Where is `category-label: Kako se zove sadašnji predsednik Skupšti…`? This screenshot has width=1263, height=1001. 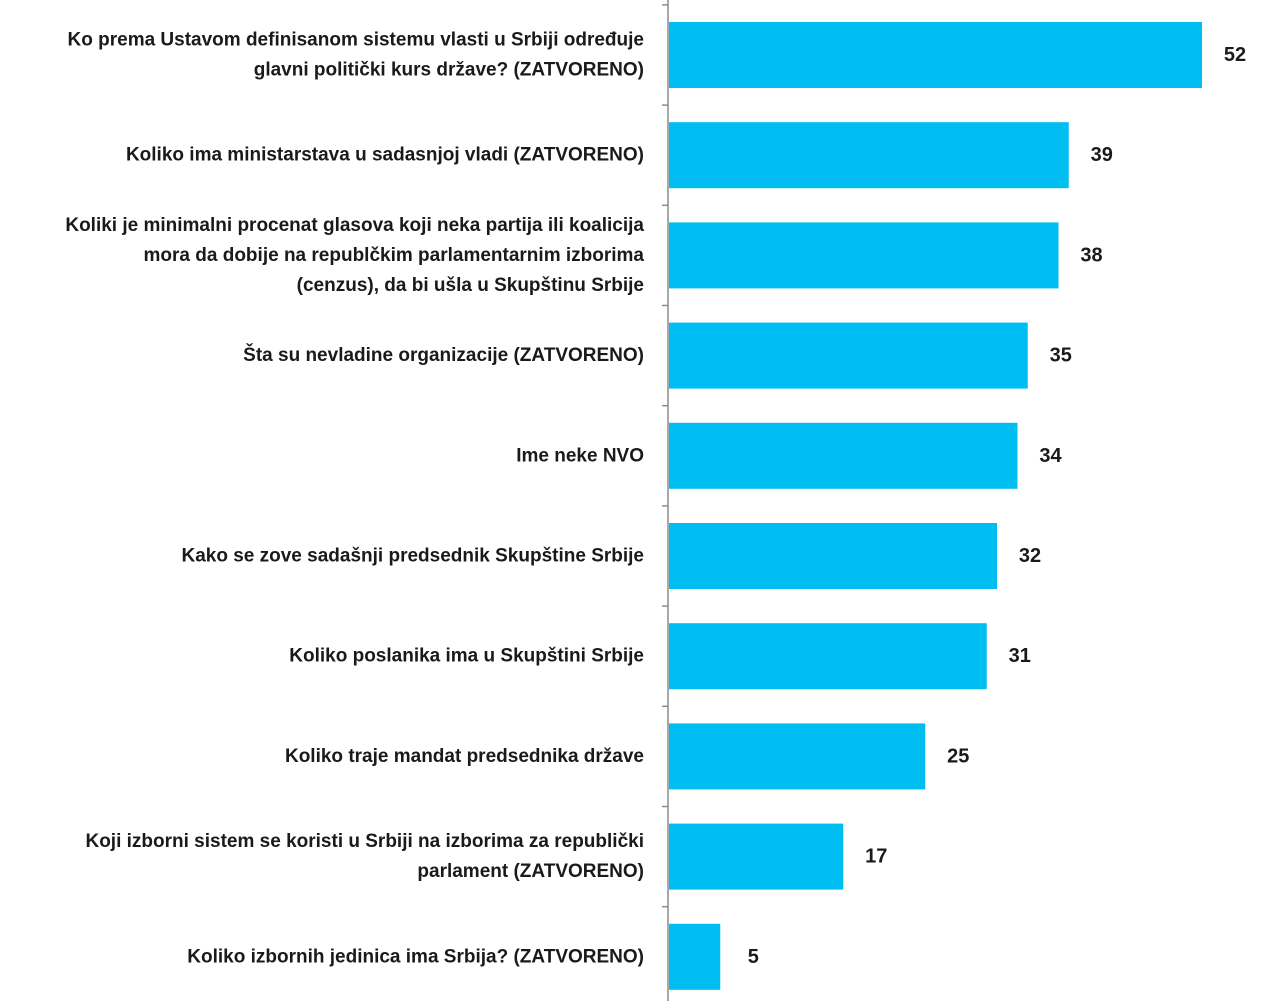 category-label: Kako se zove sadašnji predsednik Skupšti… is located at coordinates (412, 556).